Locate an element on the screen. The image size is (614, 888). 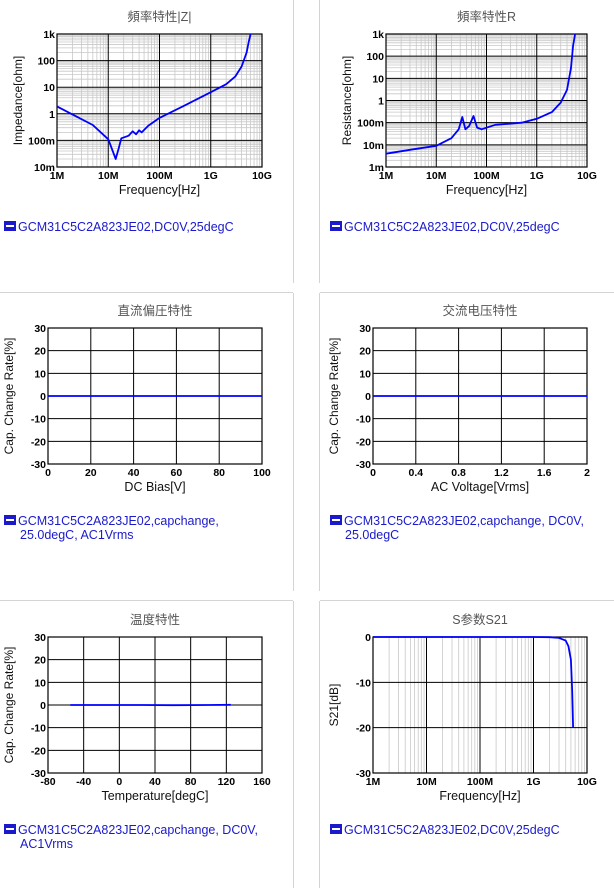
x-tick-label: 2 is located at coordinates (587, 473).